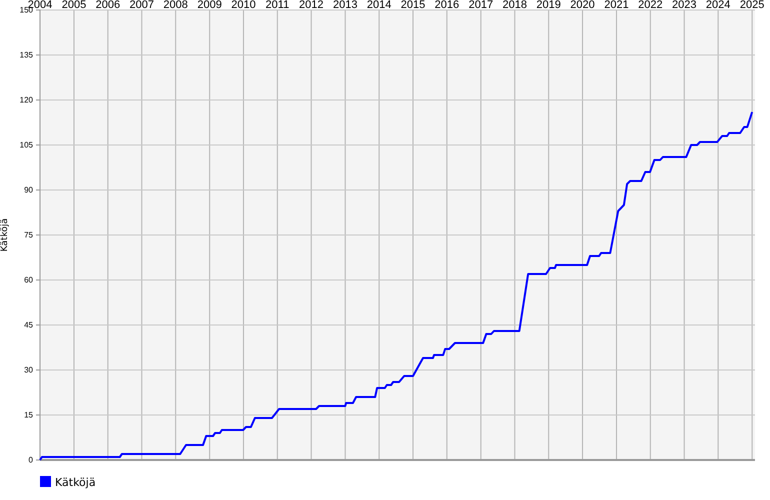 Image resolution: width=770 pixels, height=500 pixels. What do you see at coordinates (582, 6) in the screenshot?
I see `x-tick-label: 2020` at bounding box center [582, 6].